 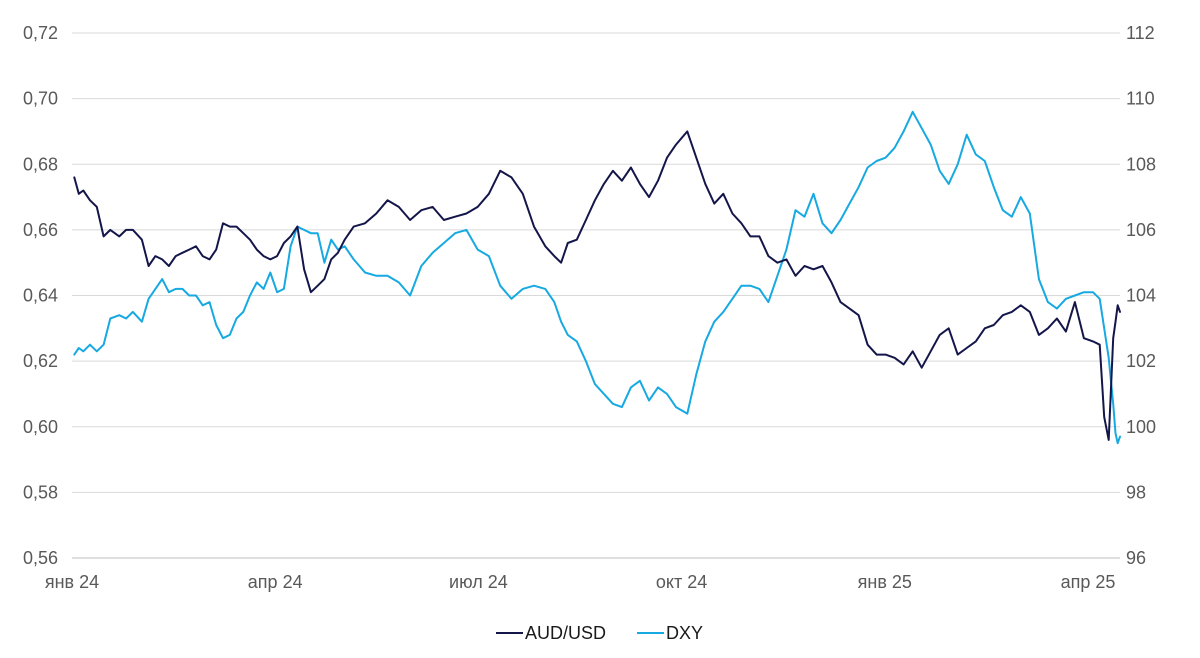 What do you see at coordinates (72, 582) in the screenshot?
I see `x-tick-label: янв 24` at bounding box center [72, 582].